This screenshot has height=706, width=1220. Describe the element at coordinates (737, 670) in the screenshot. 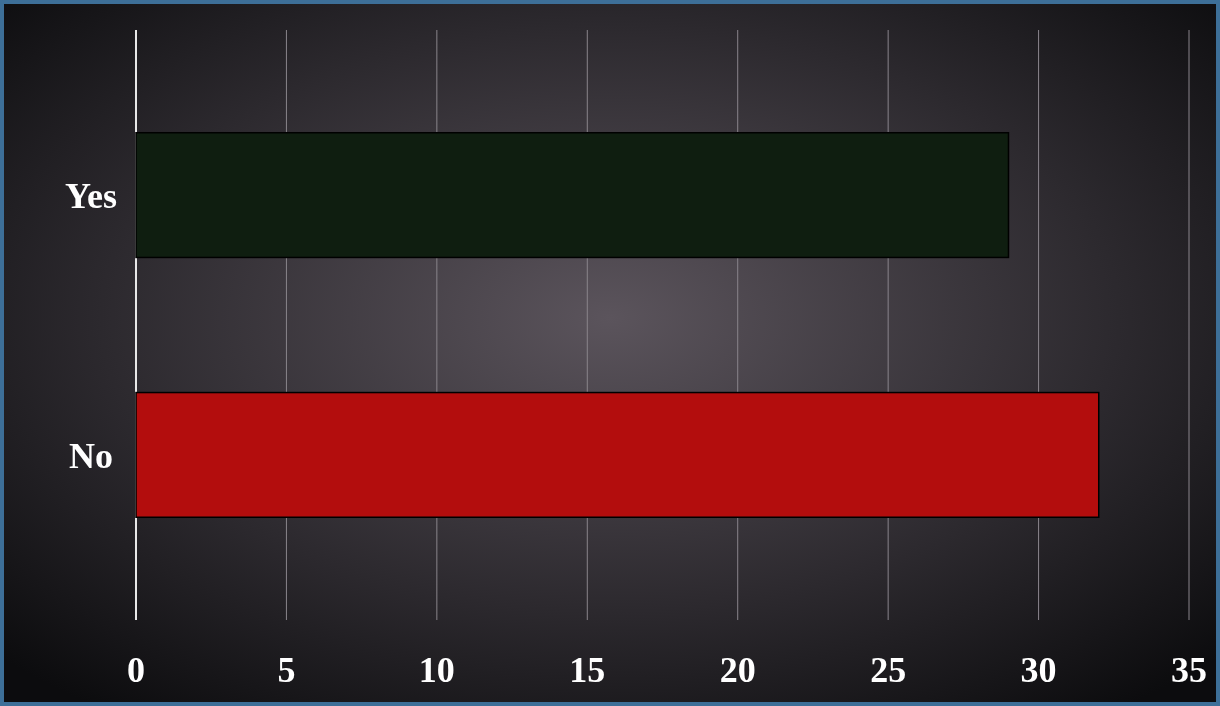

I see `x-tick-label: 20` at that location.